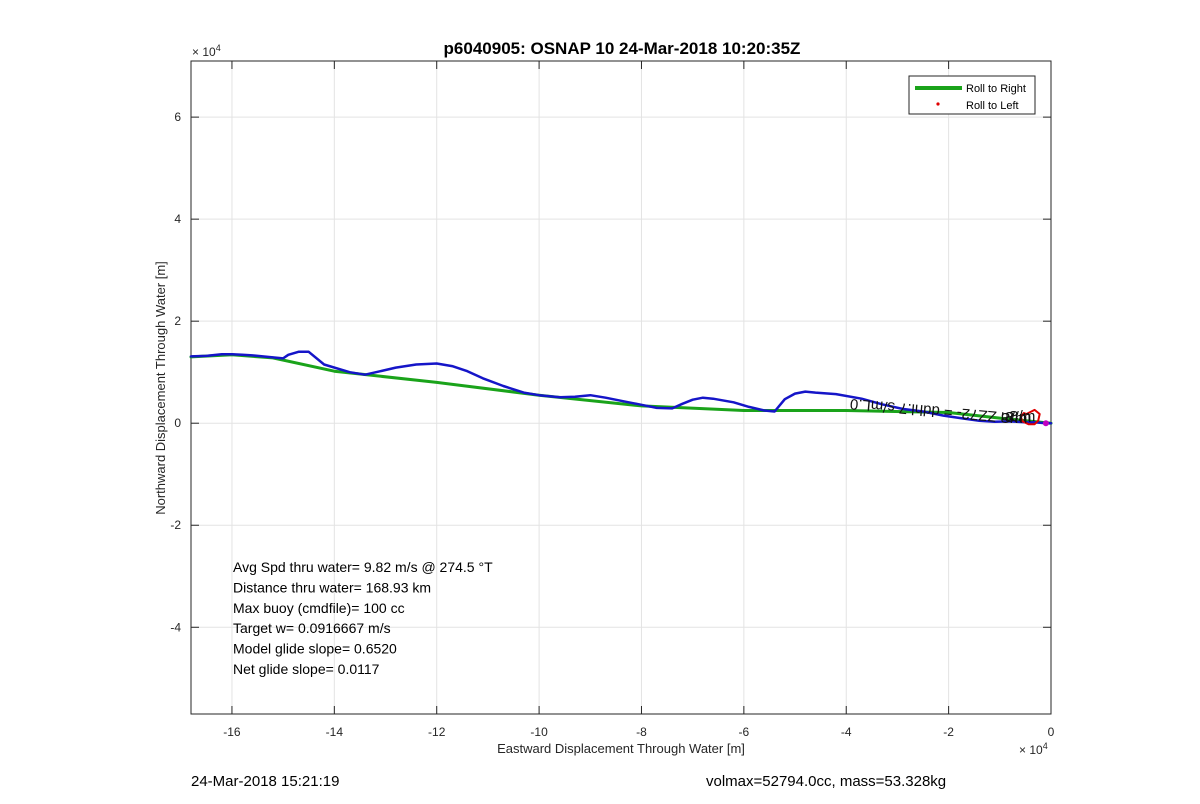 The width and height of the screenshot is (1200, 804). I want to click on x-tick-label: -16, so click(232, 732).